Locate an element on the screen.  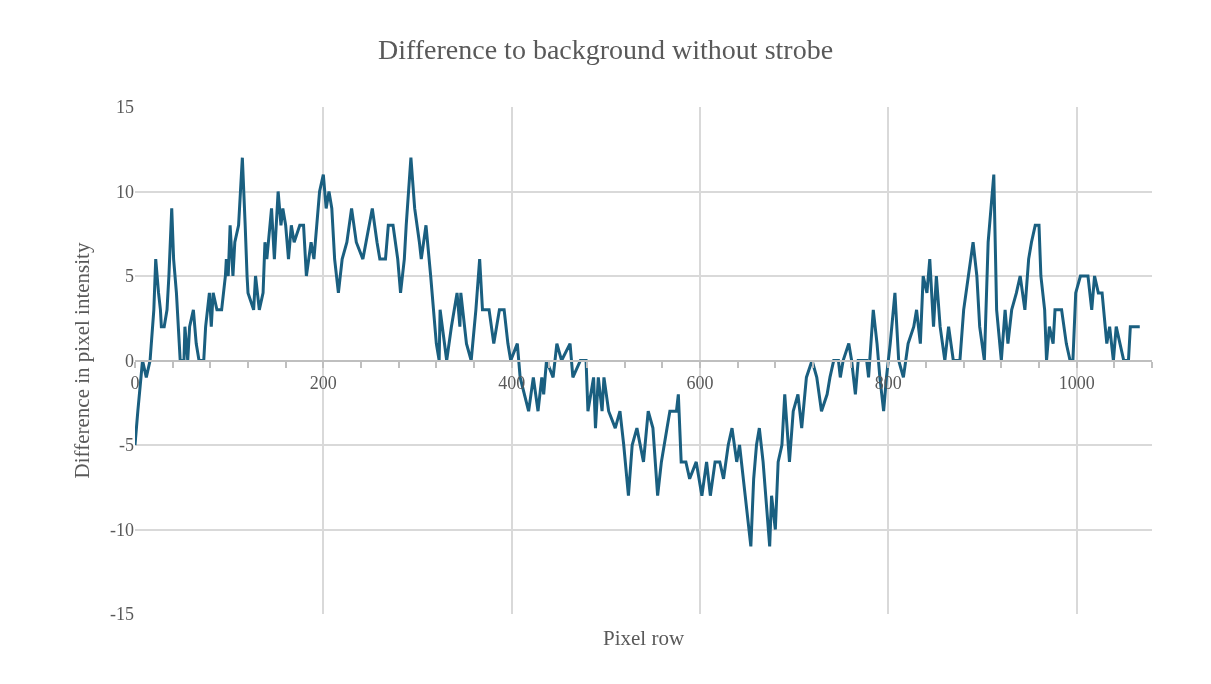
y-tick-label: 10 is located at coordinates (125, 191).